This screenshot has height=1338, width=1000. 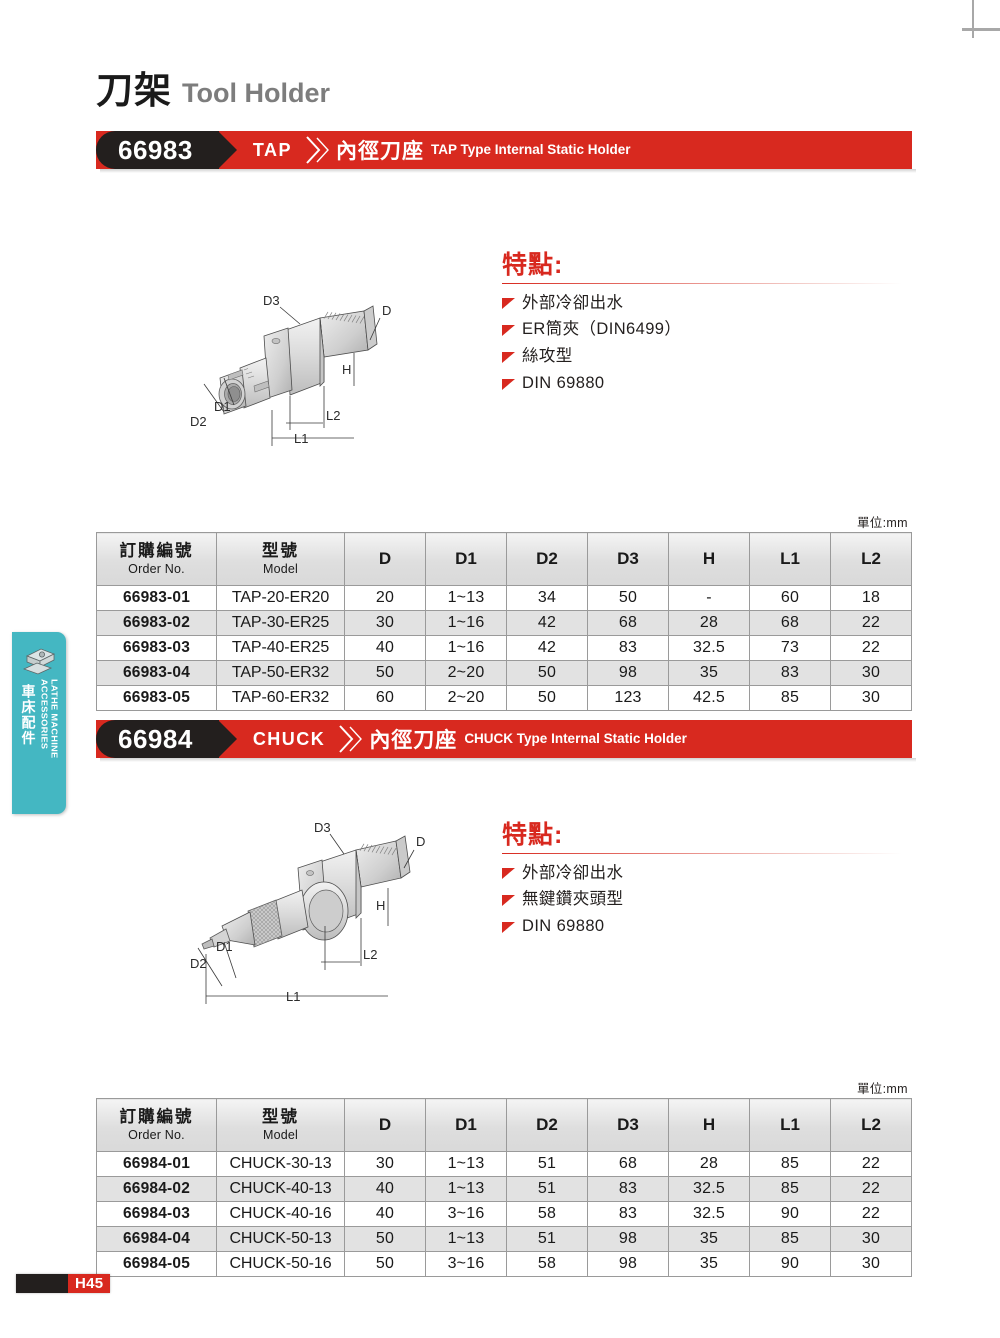 I want to click on section-code-66983: 66983, so click(x=166, y=150).